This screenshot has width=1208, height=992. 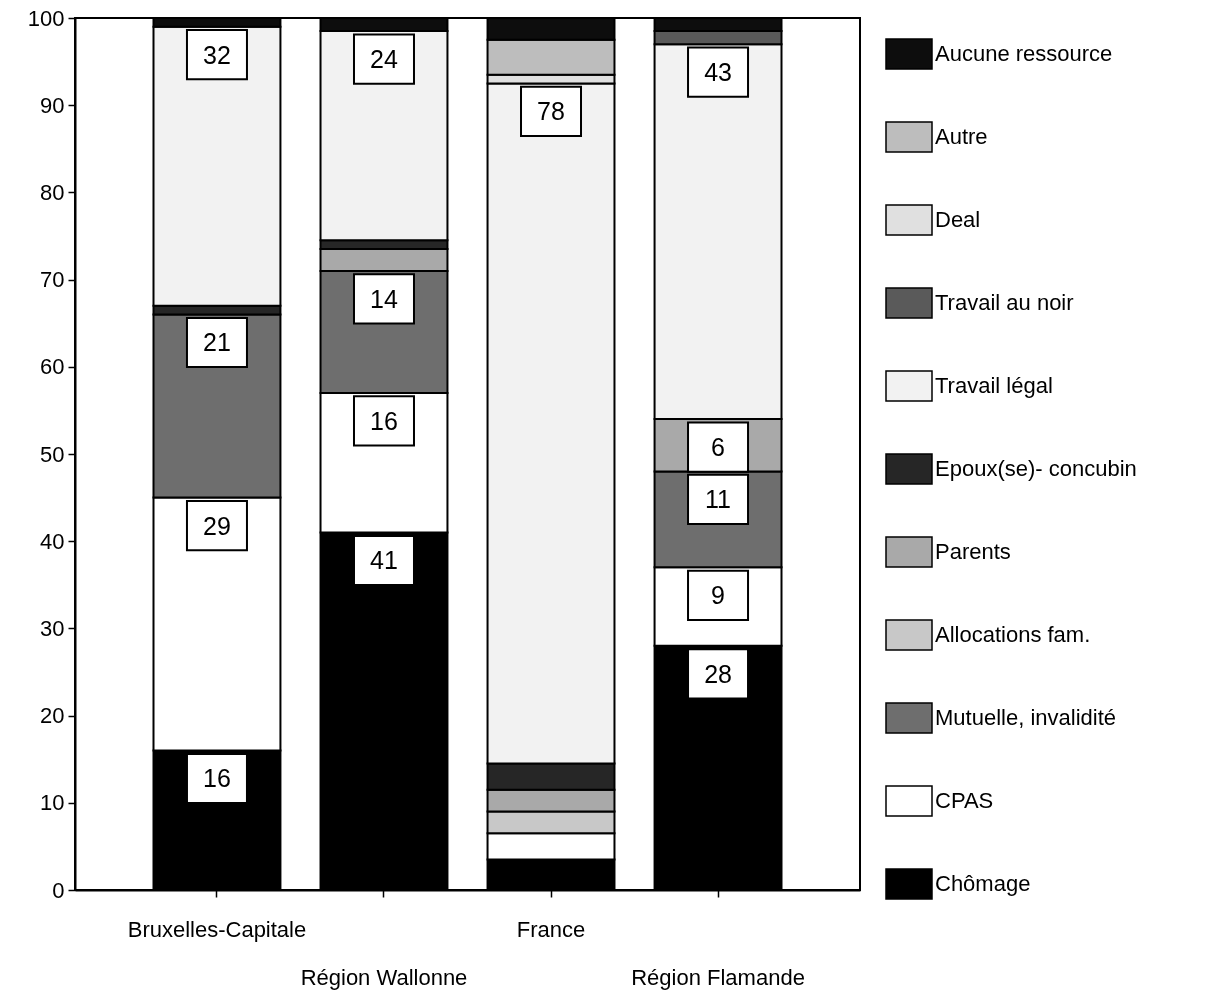 I want to click on y-tick-label: 80, so click(x=52, y=192).